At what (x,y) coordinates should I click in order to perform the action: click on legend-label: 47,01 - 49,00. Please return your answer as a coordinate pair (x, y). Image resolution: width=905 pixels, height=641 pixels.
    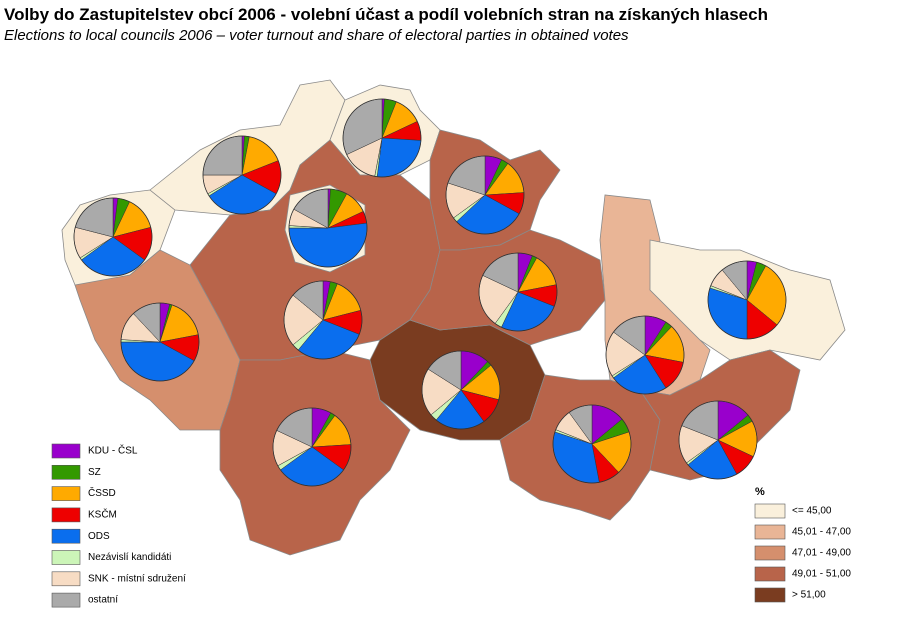
    Looking at the image, I should click on (821, 553).